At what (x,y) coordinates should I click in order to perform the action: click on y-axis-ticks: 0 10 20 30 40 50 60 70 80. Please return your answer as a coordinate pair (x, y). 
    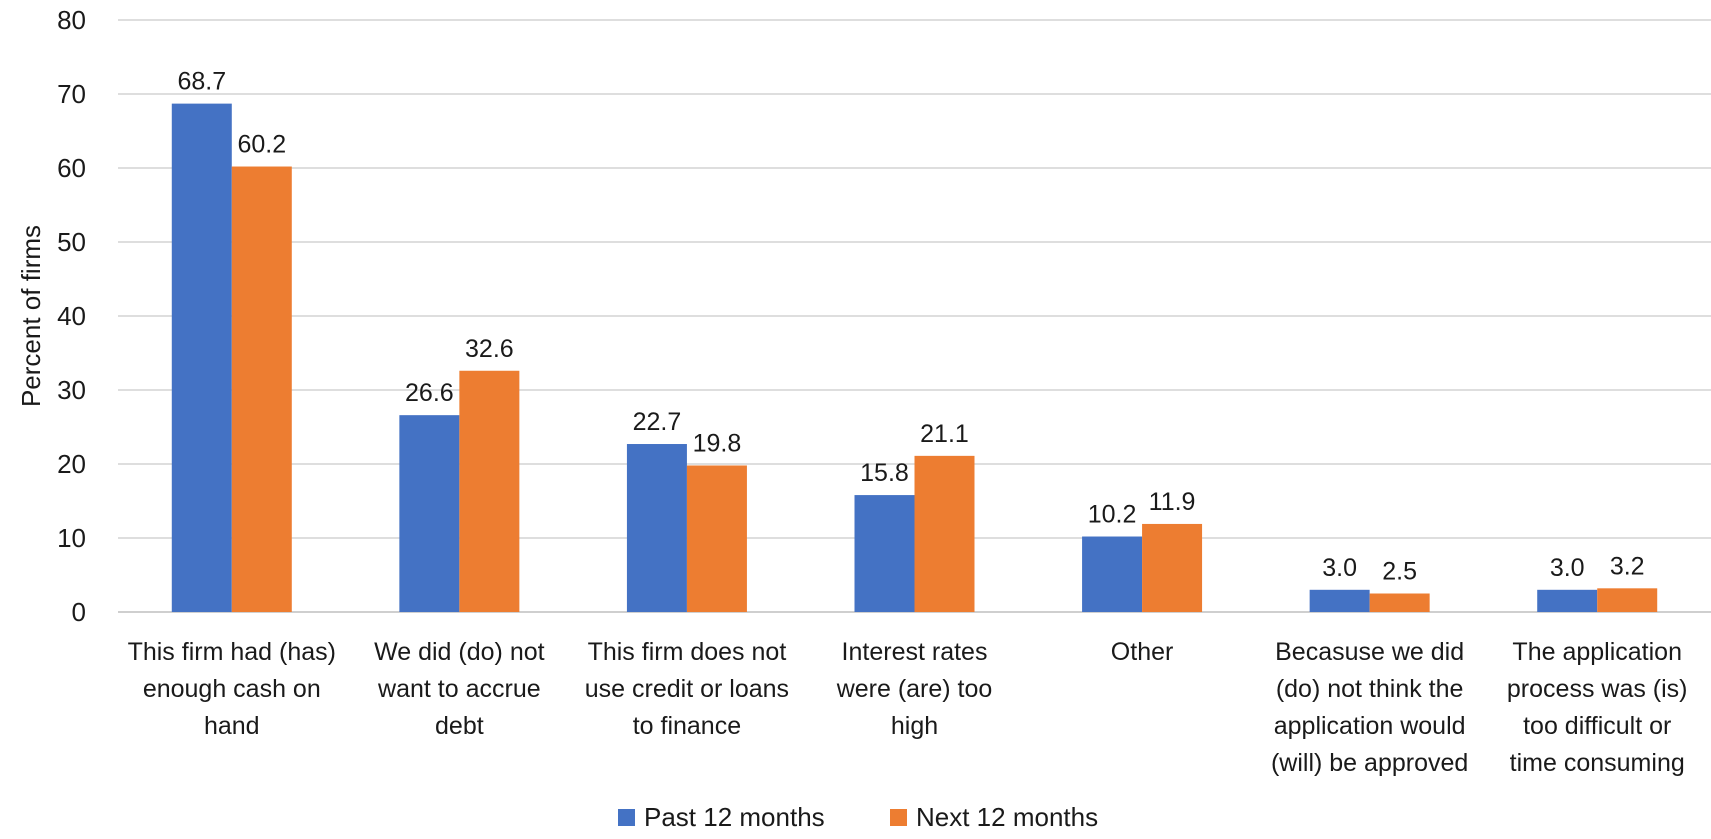
    Looking at the image, I should click on (71, 316).